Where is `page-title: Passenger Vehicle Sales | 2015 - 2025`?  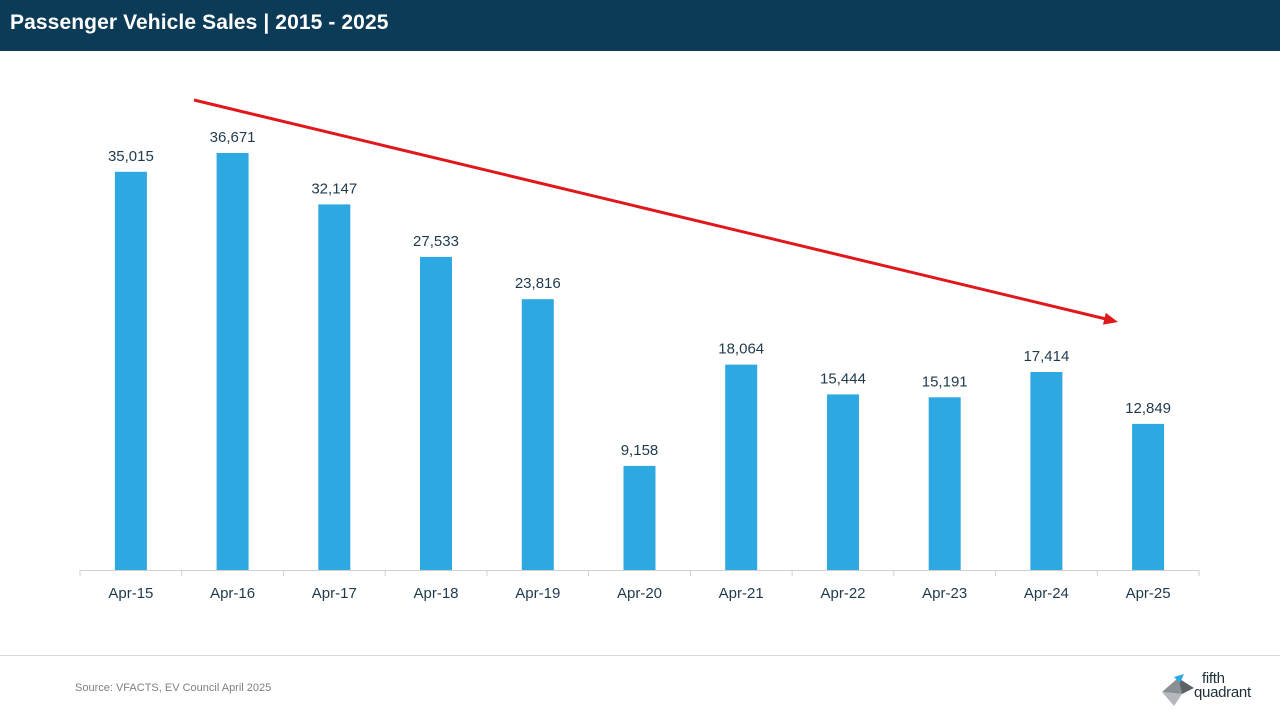
page-title: Passenger Vehicle Sales | 2015 - 2025 is located at coordinates (199, 22).